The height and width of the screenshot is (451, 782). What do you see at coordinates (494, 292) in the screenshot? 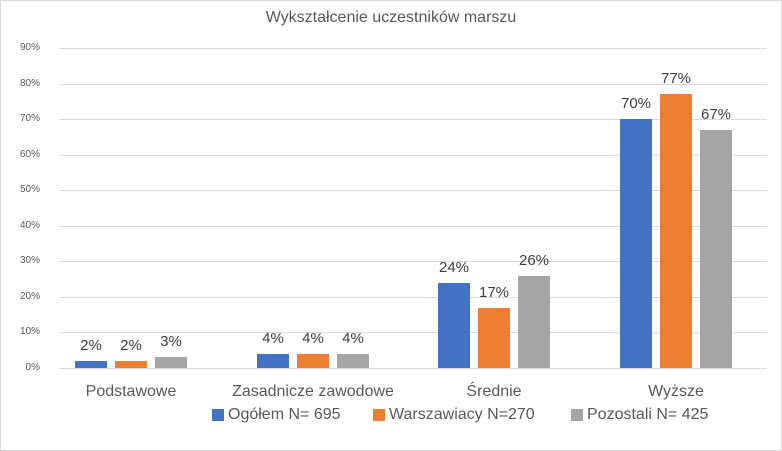
I see `data-label: 17%` at bounding box center [494, 292].